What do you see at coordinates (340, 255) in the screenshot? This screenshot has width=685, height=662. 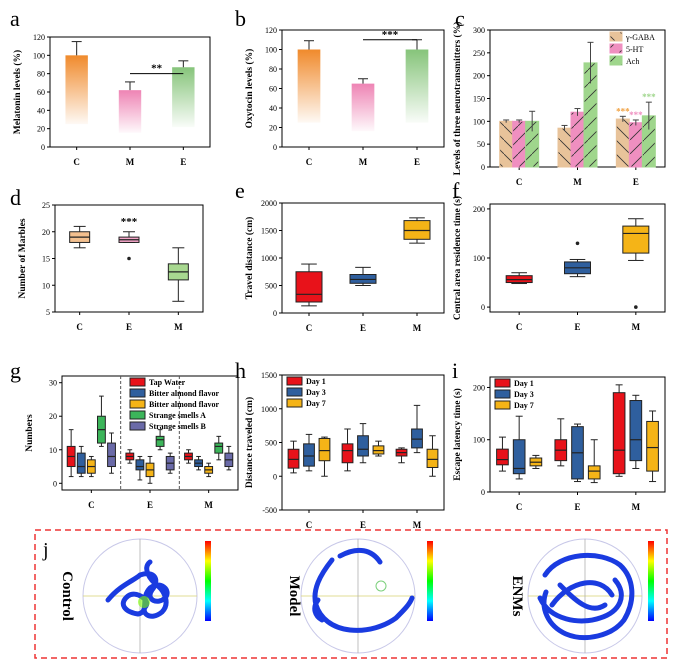 I see `panel-e: e 0 500 1000 1500 2000 C E M Travel distance (cm)` at bounding box center [340, 255].